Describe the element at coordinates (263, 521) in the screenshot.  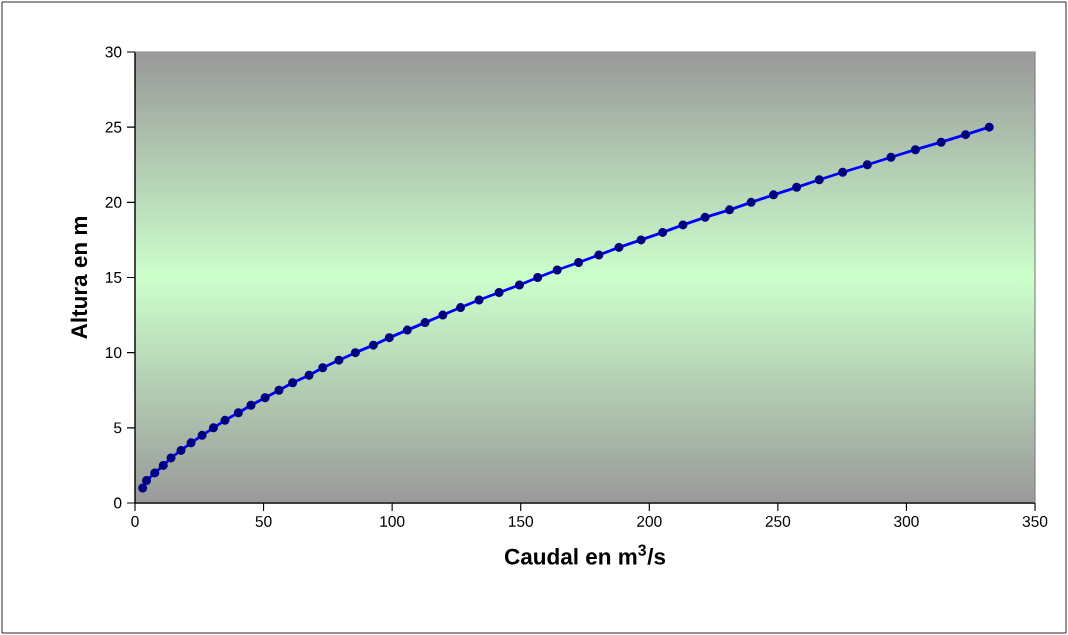
I see `x-tick-label: 50` at that location.